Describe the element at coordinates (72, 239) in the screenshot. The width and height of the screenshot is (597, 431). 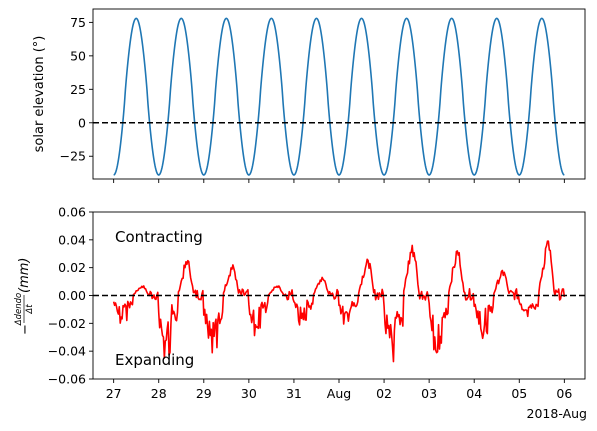
I see `bottom-ytick-label: 0.04` at that location.